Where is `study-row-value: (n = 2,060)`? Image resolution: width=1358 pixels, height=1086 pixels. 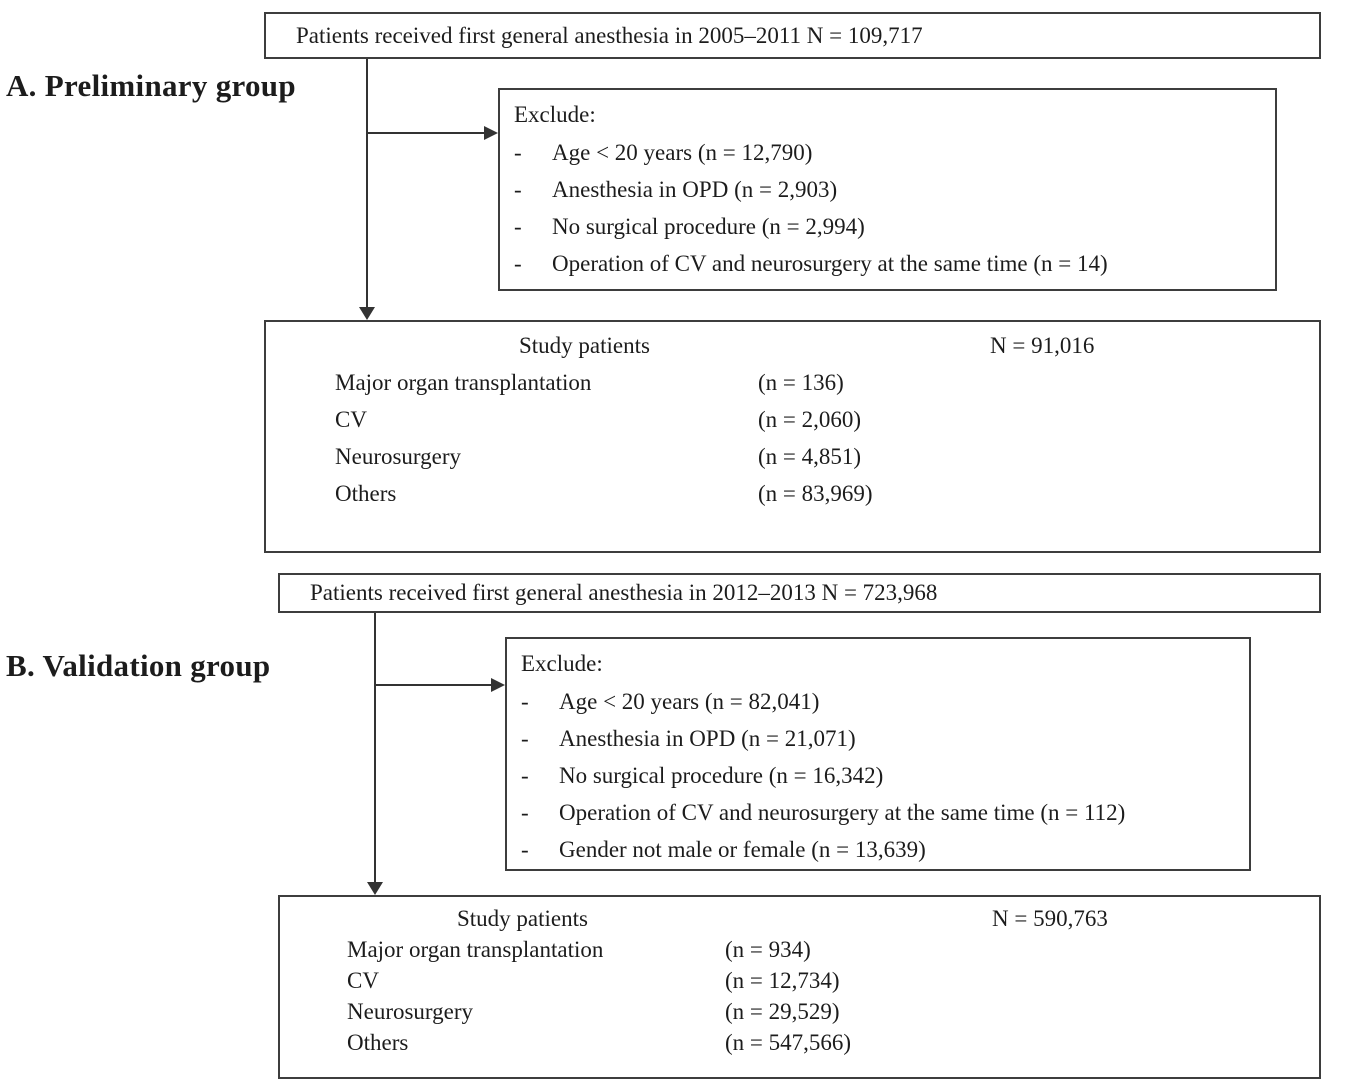 study-row-value: (n = 2,060) is located at coordinates (810, 419).